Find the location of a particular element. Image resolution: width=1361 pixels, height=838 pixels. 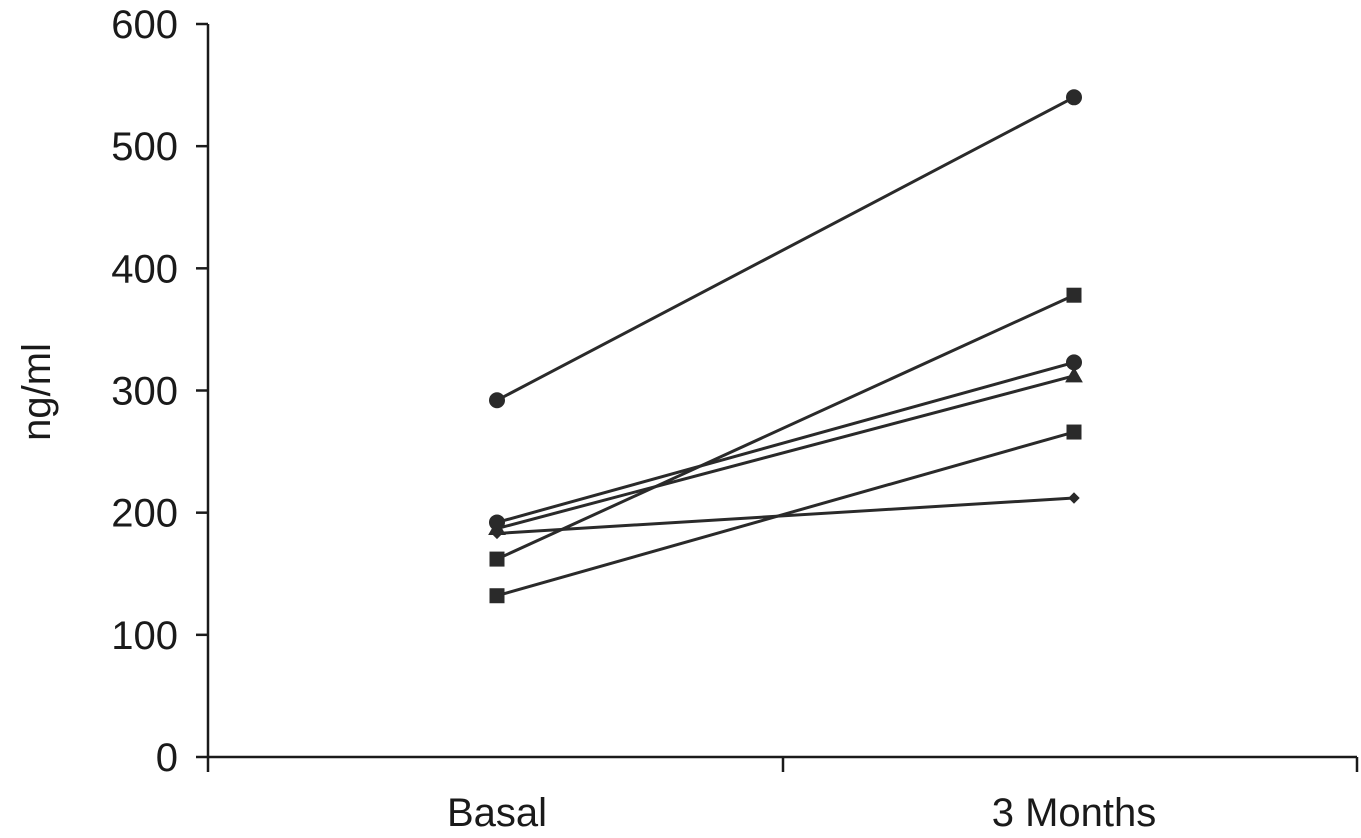

y-tick-label: 400 is located at coordinates (144, 269).